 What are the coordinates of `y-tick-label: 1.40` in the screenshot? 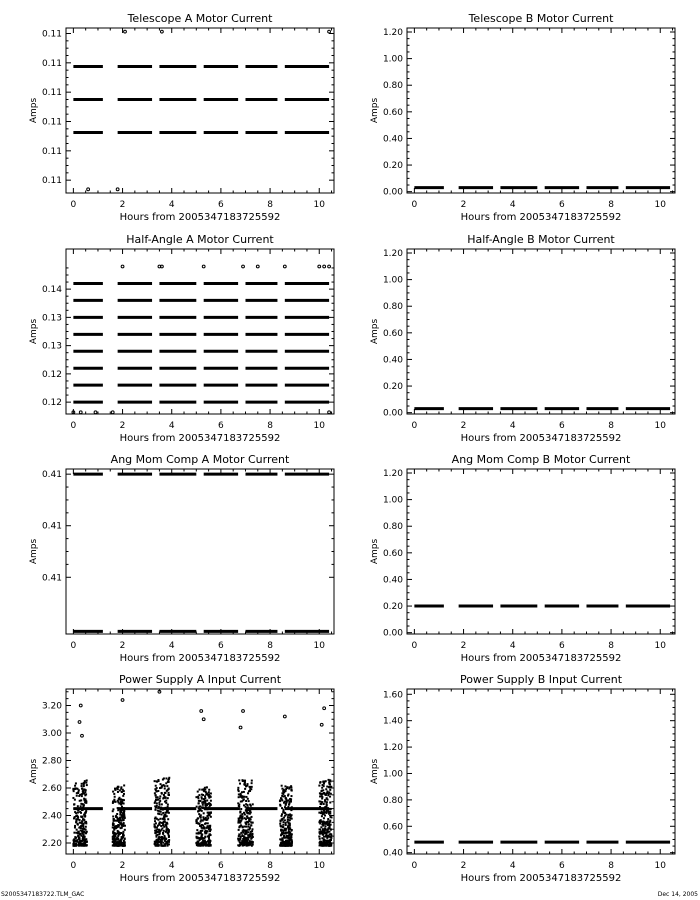 It's located at (393, 722).